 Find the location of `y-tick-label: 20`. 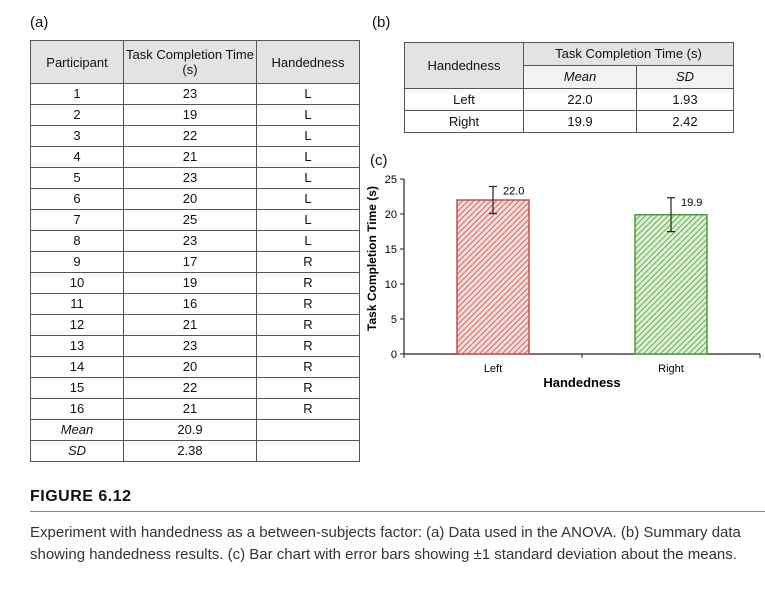

y-tick-label: 20 is located at coordinates (391, 215).